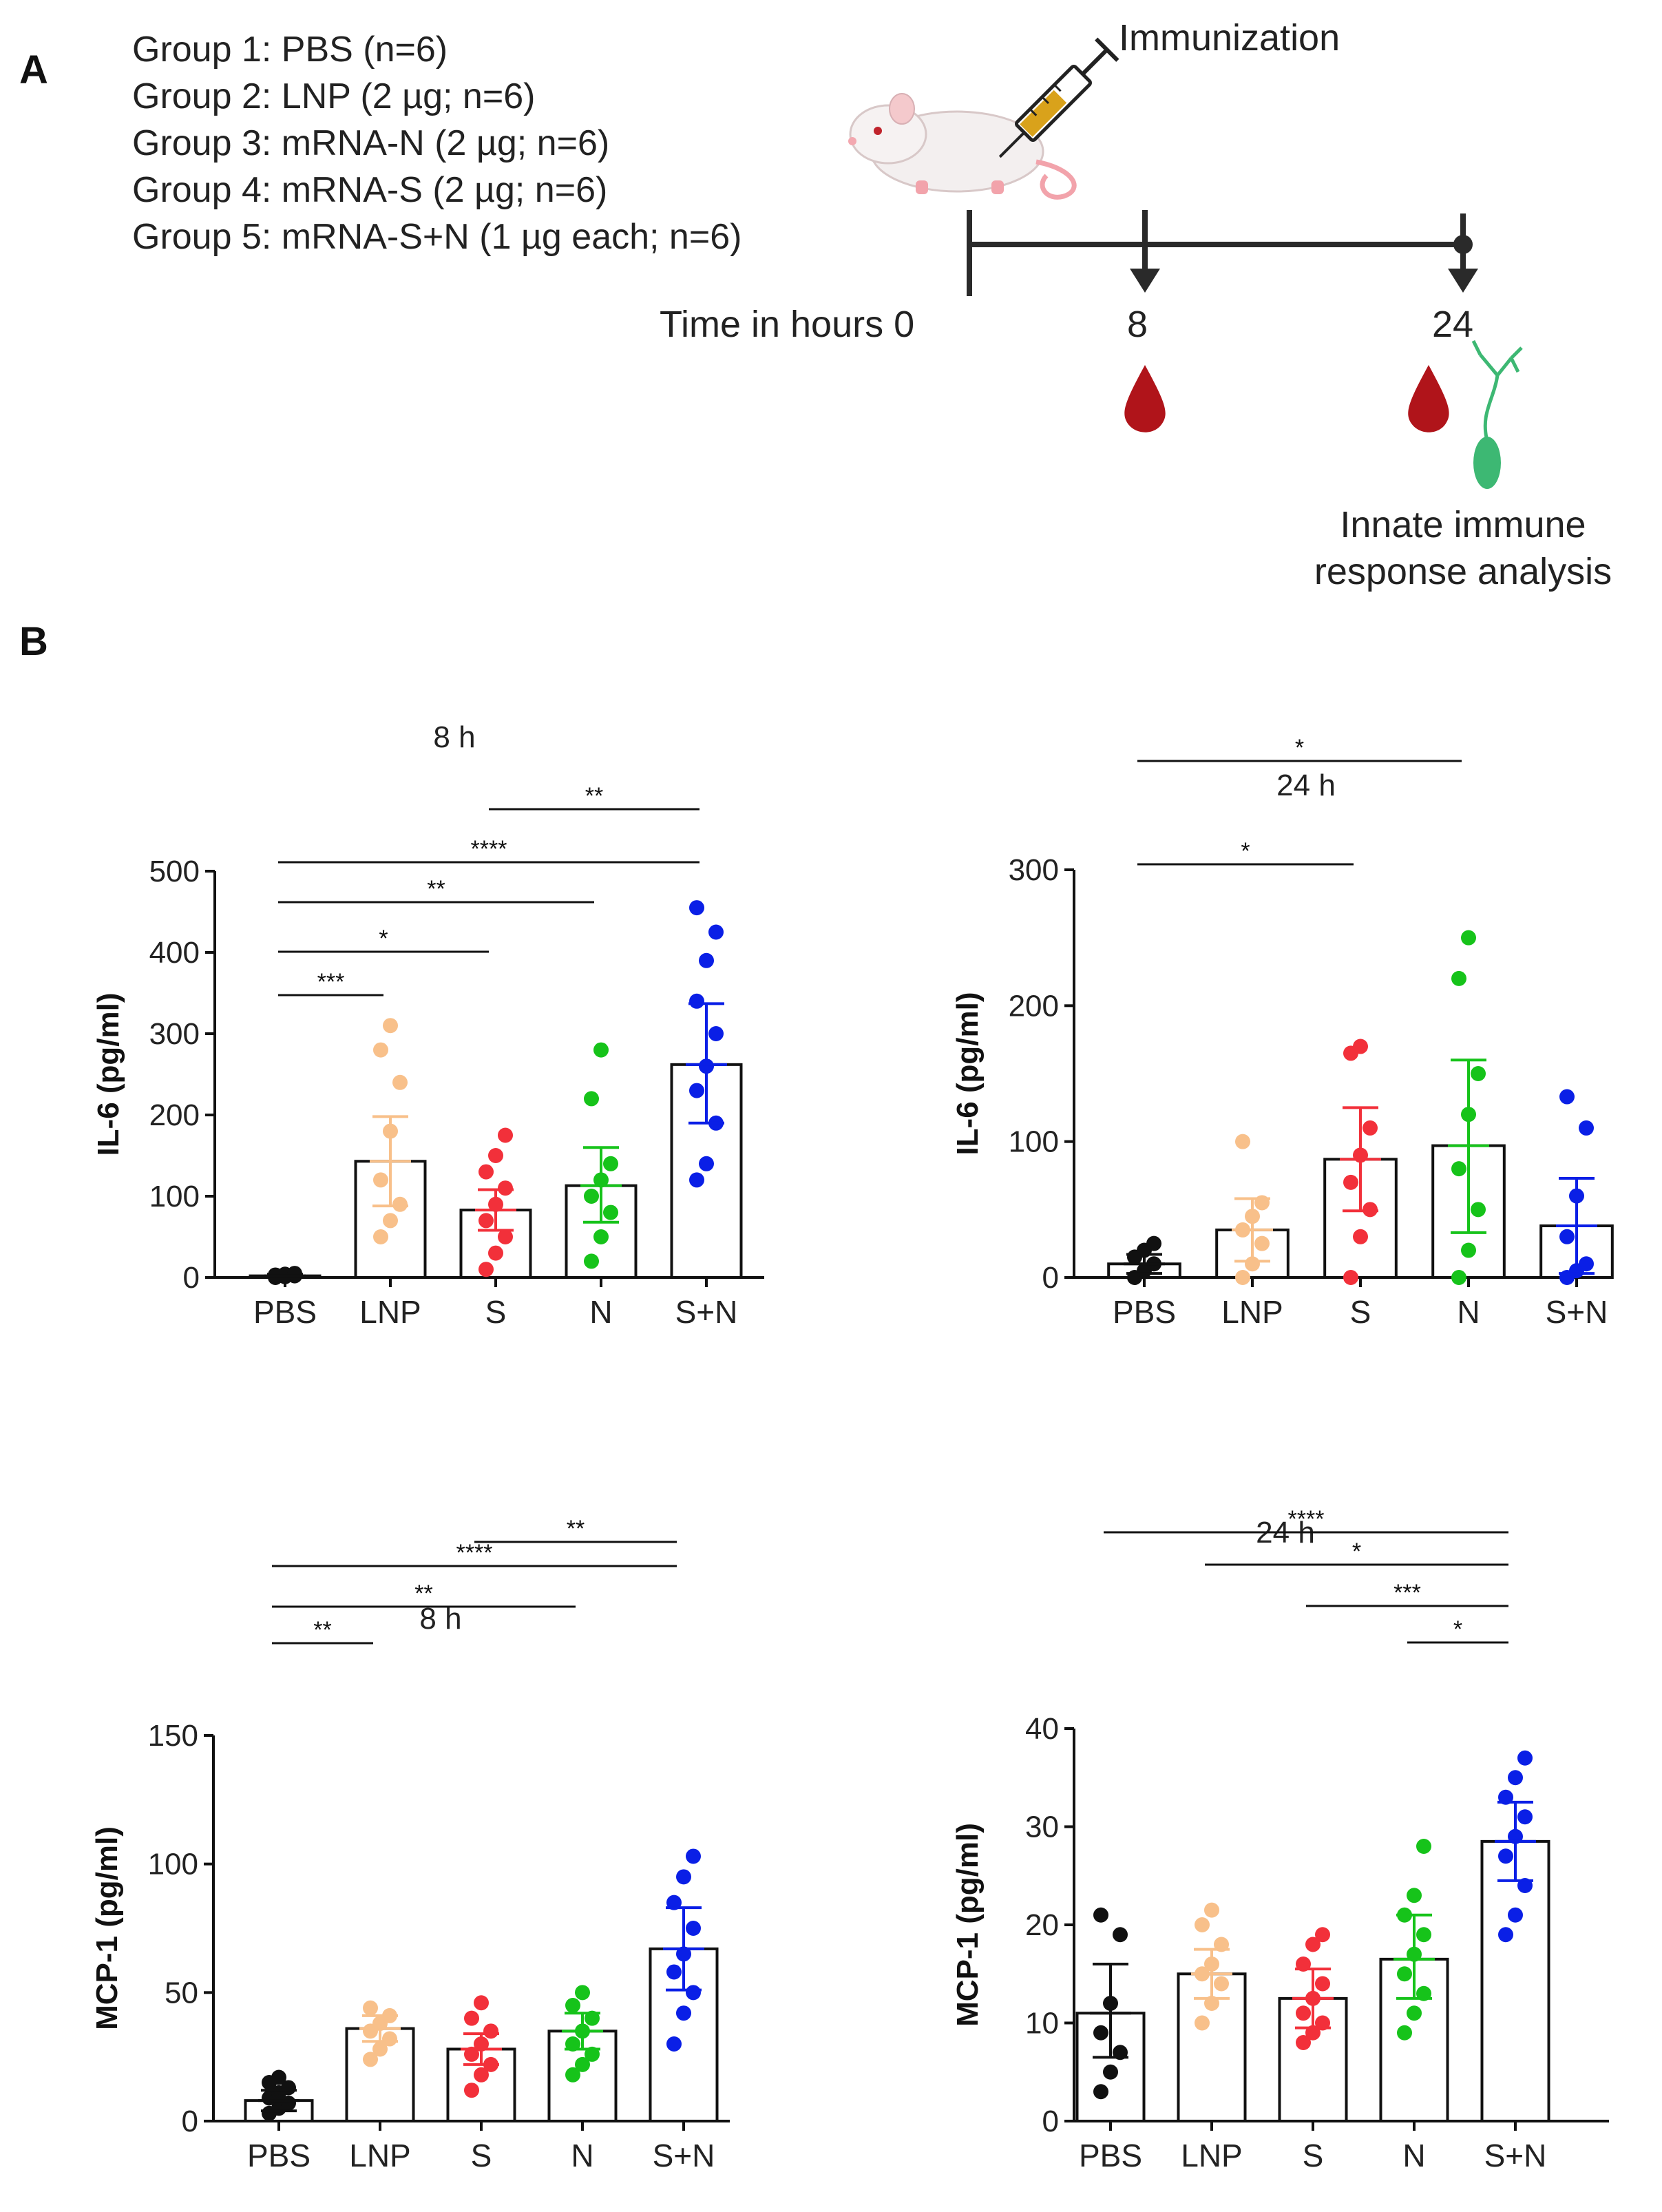 Image resolution: width=1662 pixels, height=2212 pixels. What do you see at coordinates (968, 1925) in the screenshot?
I see `y-axis-label: MCP-1 (pg/ml)` at bounding box center [968, 1925].